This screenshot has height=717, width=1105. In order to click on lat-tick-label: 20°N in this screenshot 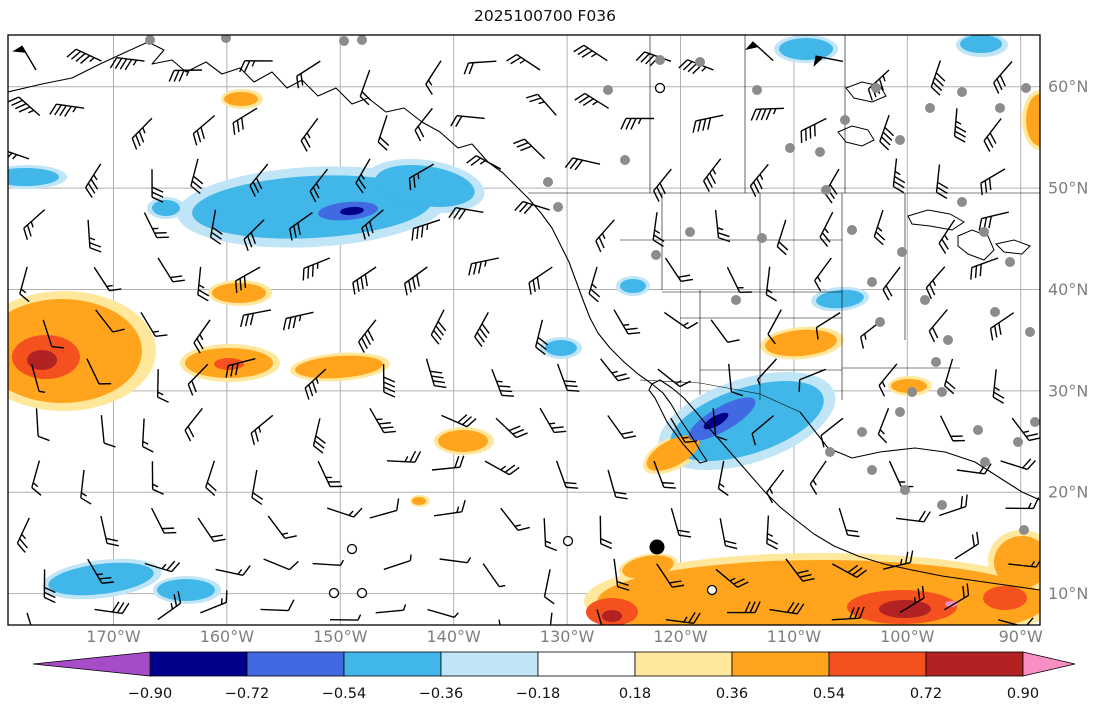, I will do `click(1068, 492)`.